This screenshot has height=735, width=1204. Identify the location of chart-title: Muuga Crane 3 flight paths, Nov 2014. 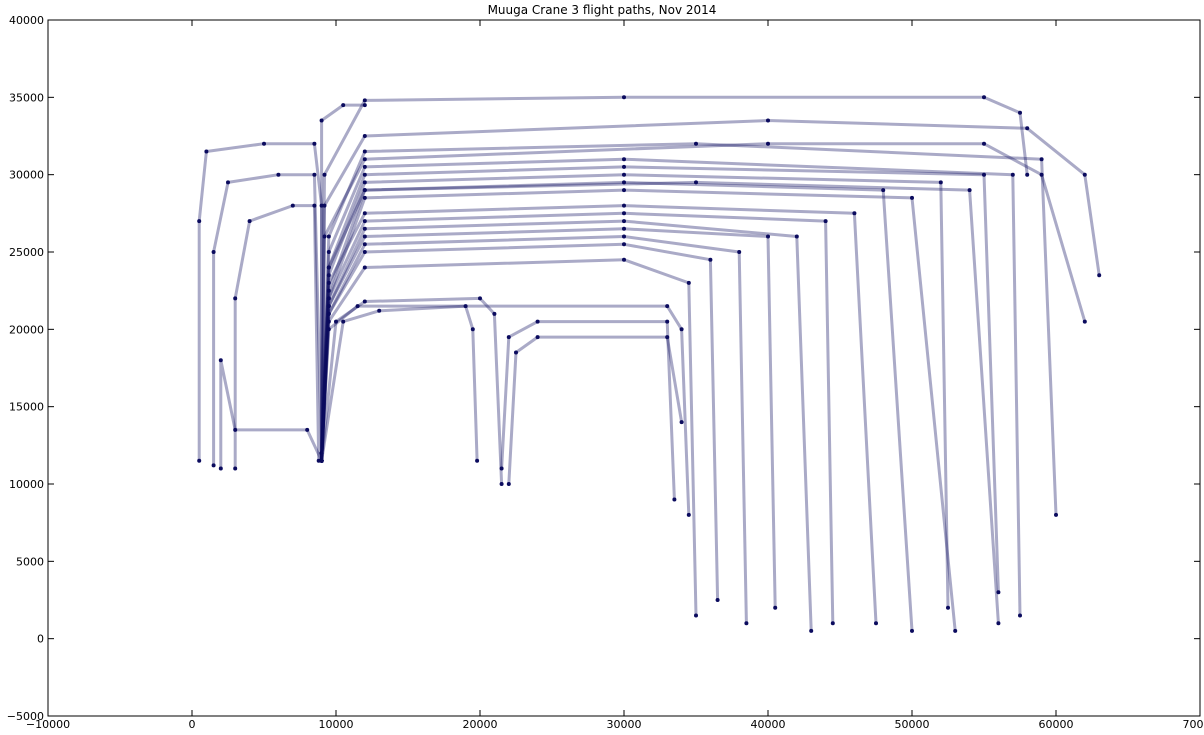
(602, 10).